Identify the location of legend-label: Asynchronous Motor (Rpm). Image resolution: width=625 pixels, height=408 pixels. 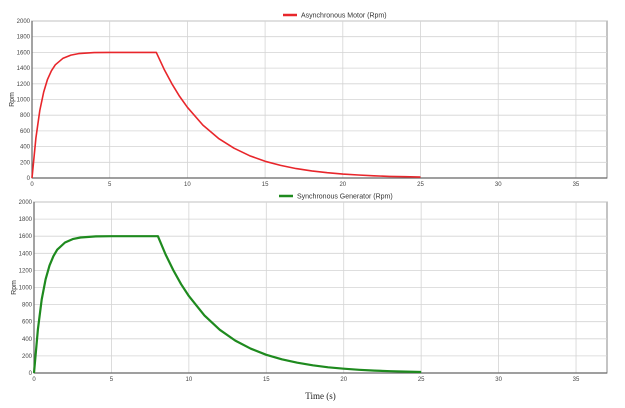
(344, 16).